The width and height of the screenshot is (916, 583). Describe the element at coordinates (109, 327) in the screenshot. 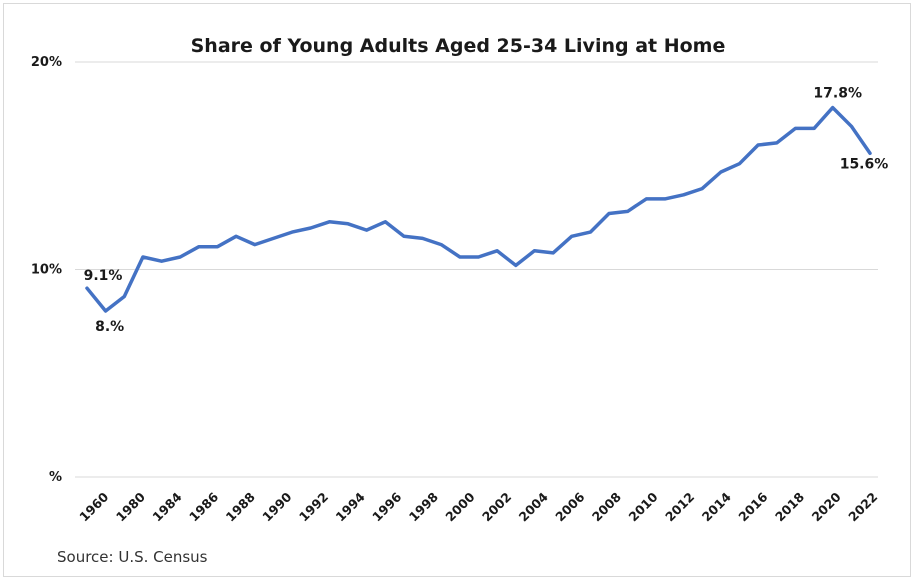

I see `data-label: 8.%` at that location.